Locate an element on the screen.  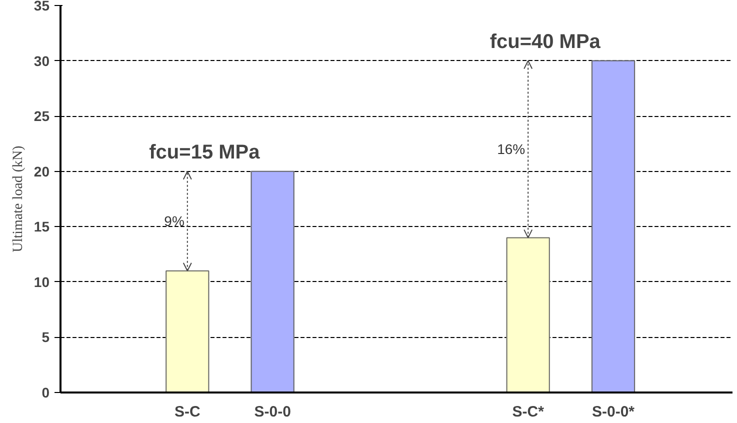
annotation: fcu=15 MPa is located at coordinates (205, 152).